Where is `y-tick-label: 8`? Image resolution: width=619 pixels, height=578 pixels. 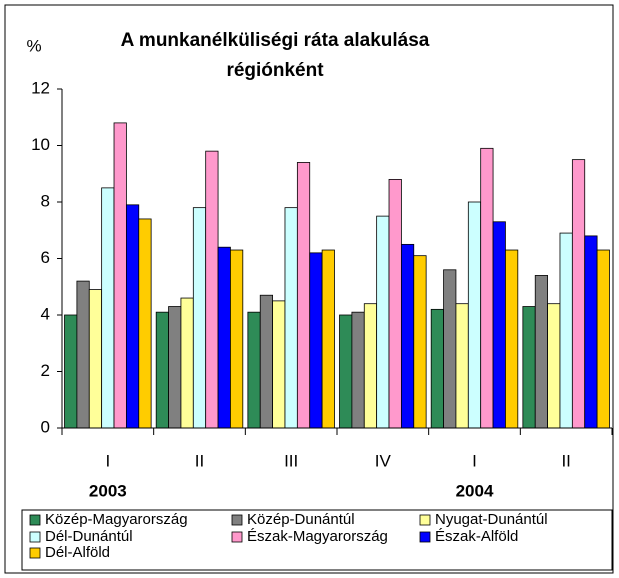 y-tick-label: 8 is located at coordinates (45, 200).